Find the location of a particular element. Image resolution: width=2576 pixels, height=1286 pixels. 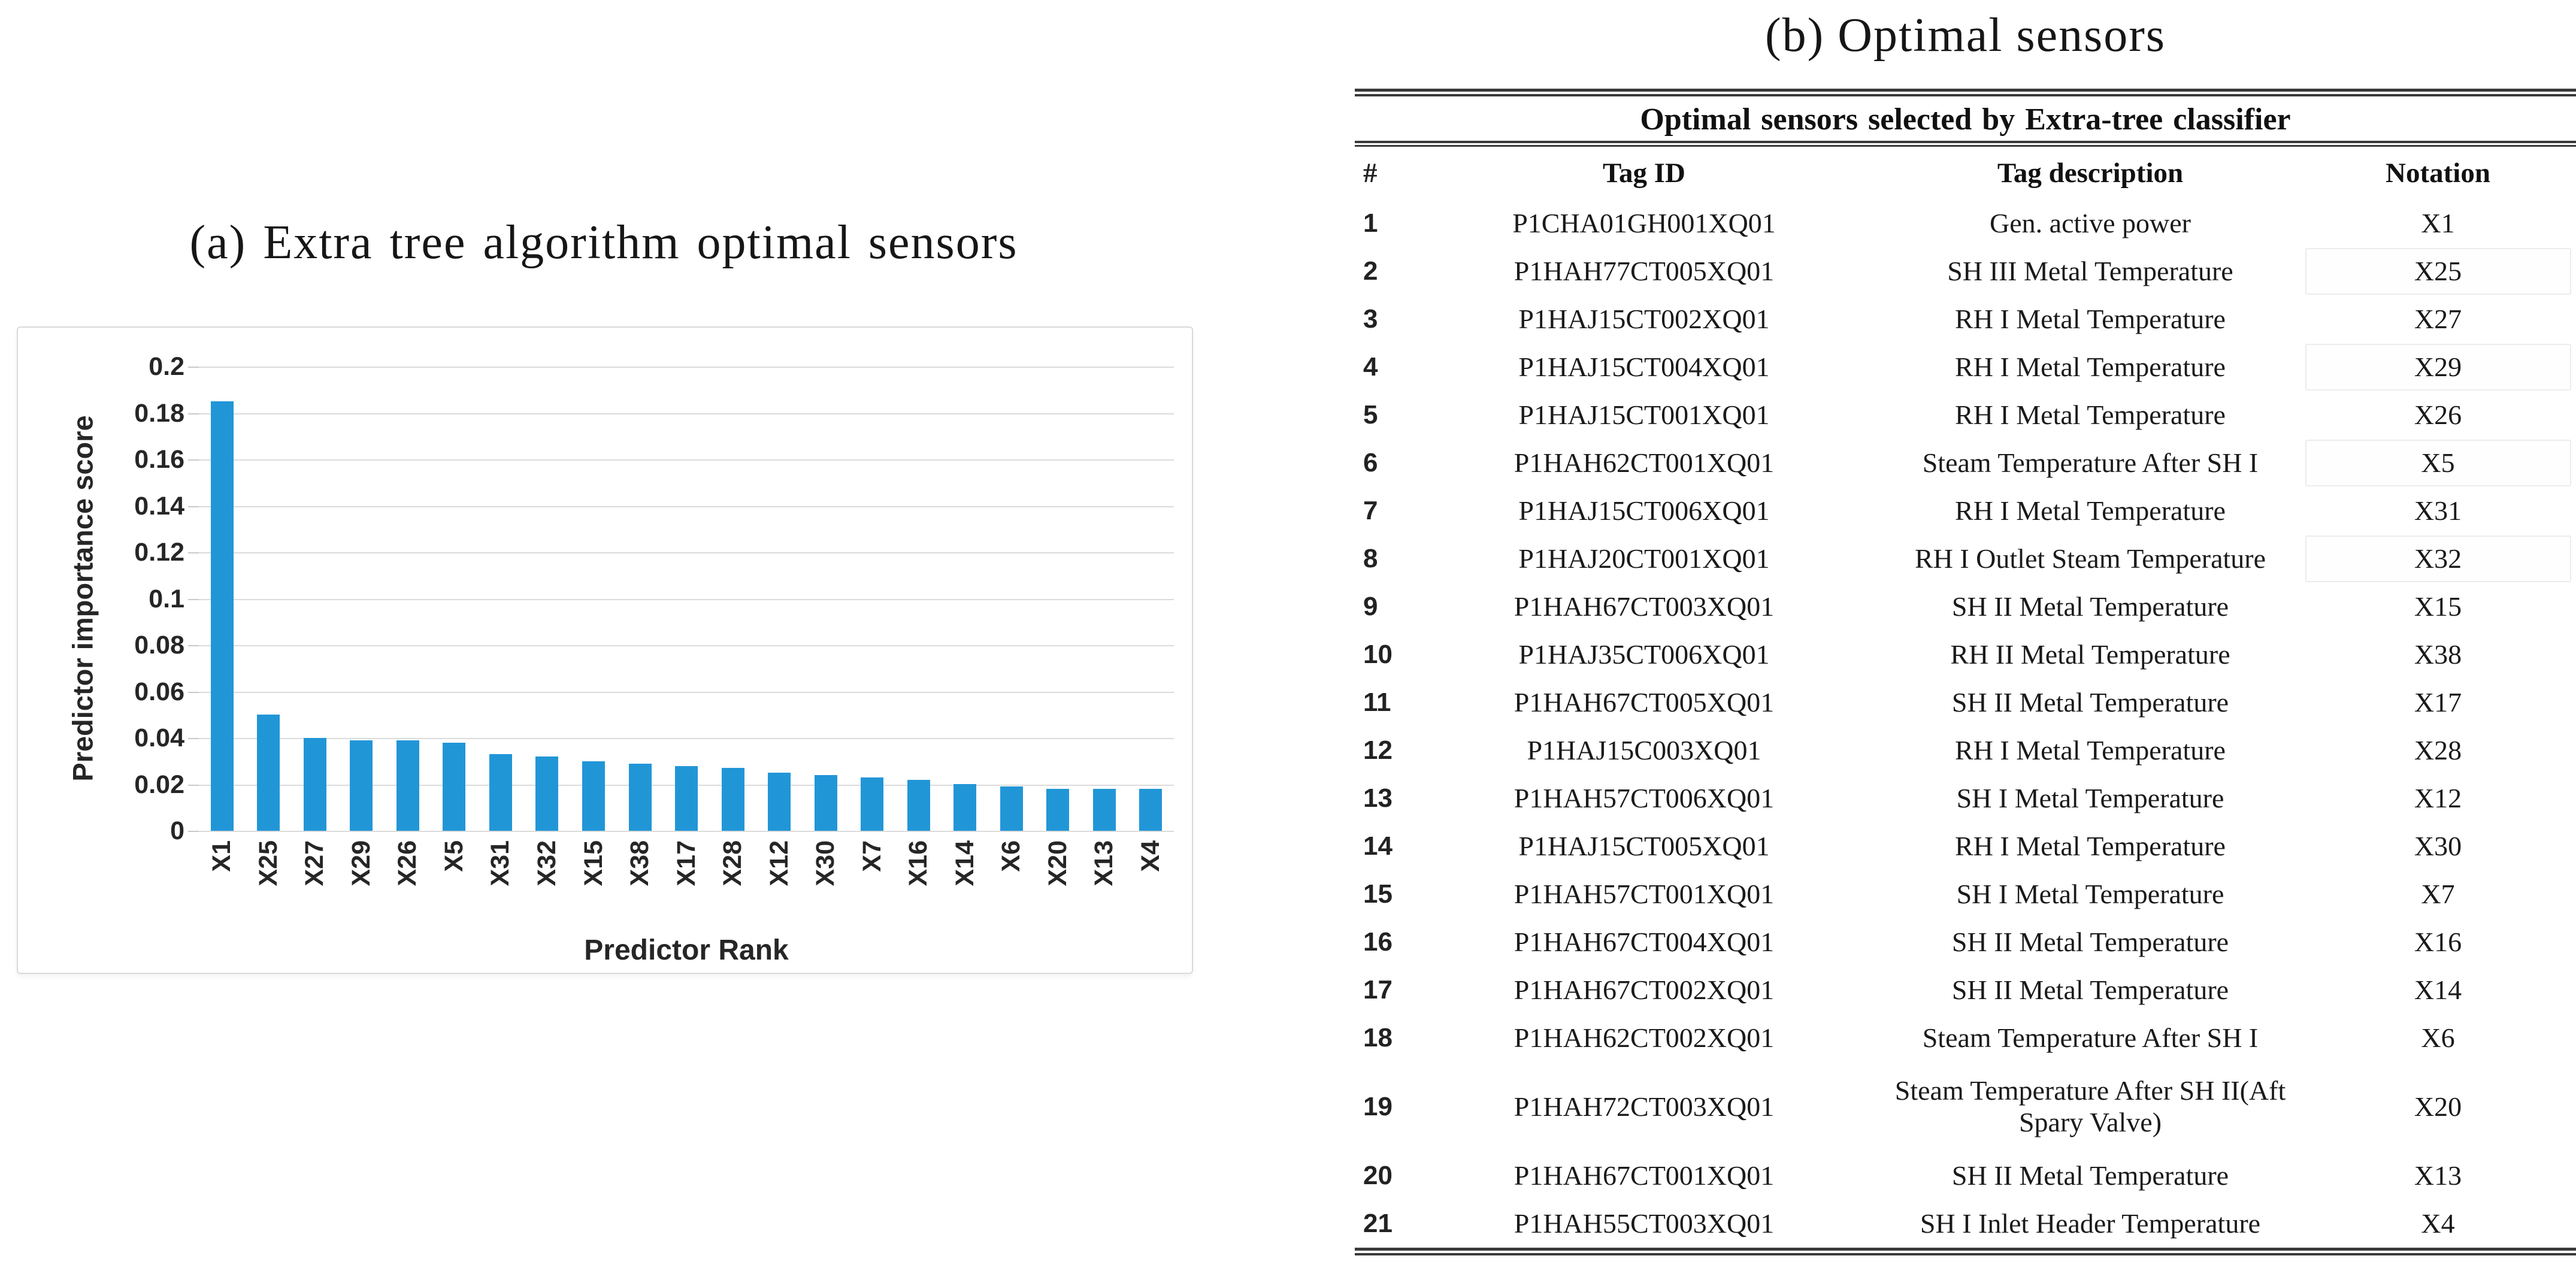

tag-description-cell: SH I Inlet Header Temperature is located at coordinates (2090, 1223).